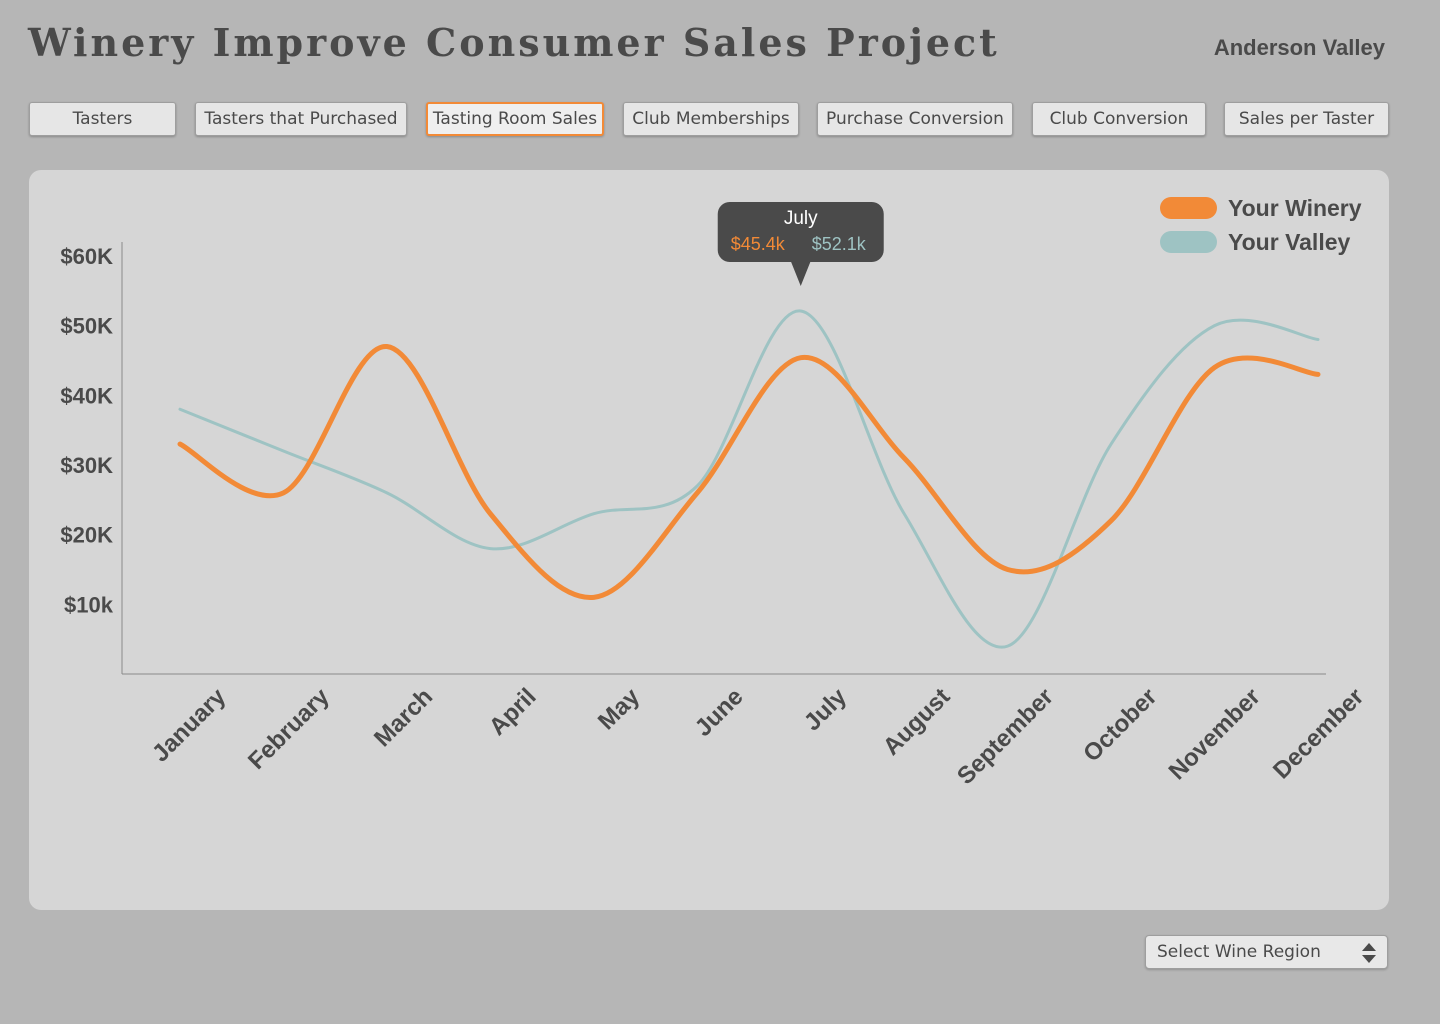 Image resolution: width=1440 pixels, height=1024 pixels. What do you see at coordinates (1005, 736) in the screenshot?
I see `x-tick-label: September` at bounding box center [1005, 736].